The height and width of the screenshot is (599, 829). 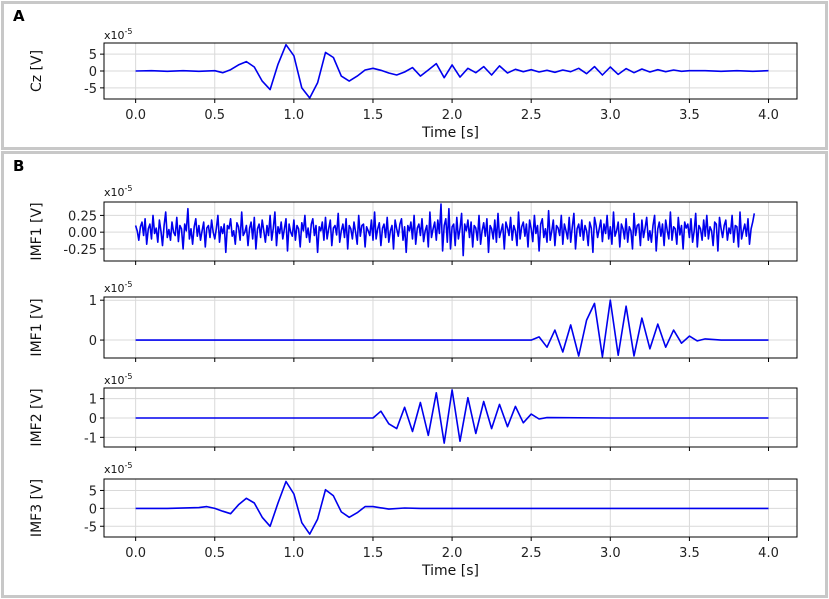 What do you see at coordinates (19, 16) in the screenshot?
I see `panel-letter-a: A` at bounding box center [19, 16].